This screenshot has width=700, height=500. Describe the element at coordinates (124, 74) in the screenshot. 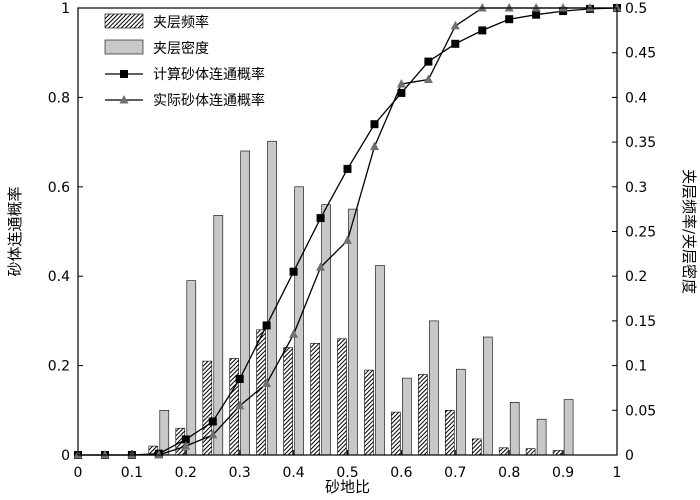

I see `legend-marker-calculated` at that location.